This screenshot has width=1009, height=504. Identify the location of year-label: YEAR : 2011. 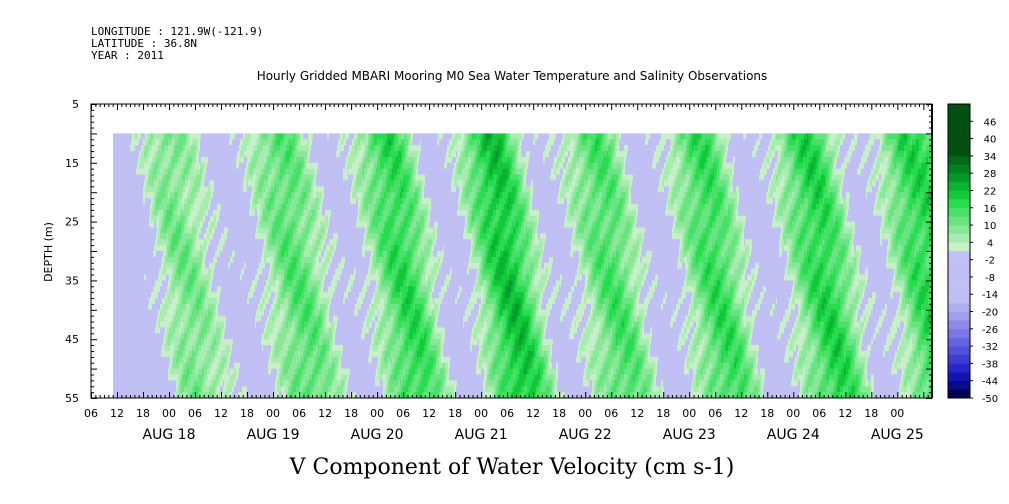
(127, 55).